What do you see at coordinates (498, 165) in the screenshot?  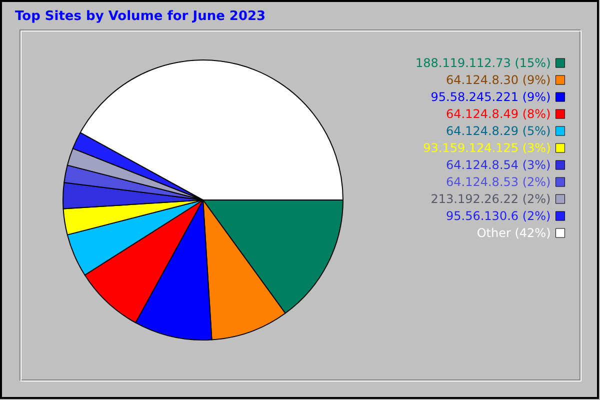 I see `legend-label: 64.124.8.54 (3%)` at bounding box center [498, 165].